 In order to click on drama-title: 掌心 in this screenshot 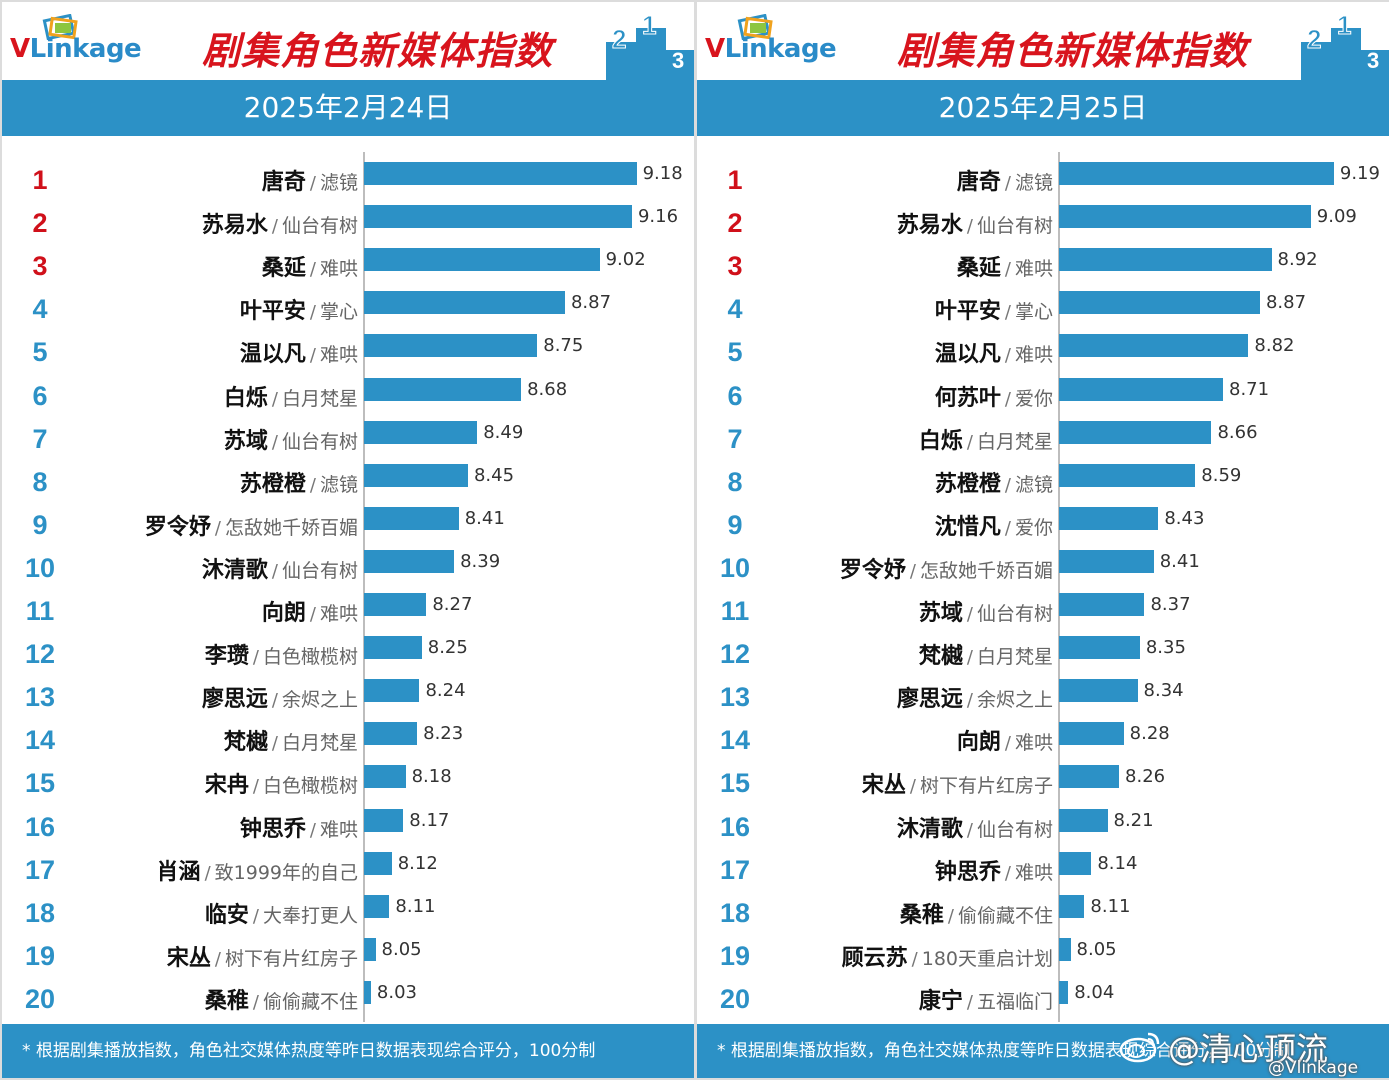, I will do `click(1033, 312)`.